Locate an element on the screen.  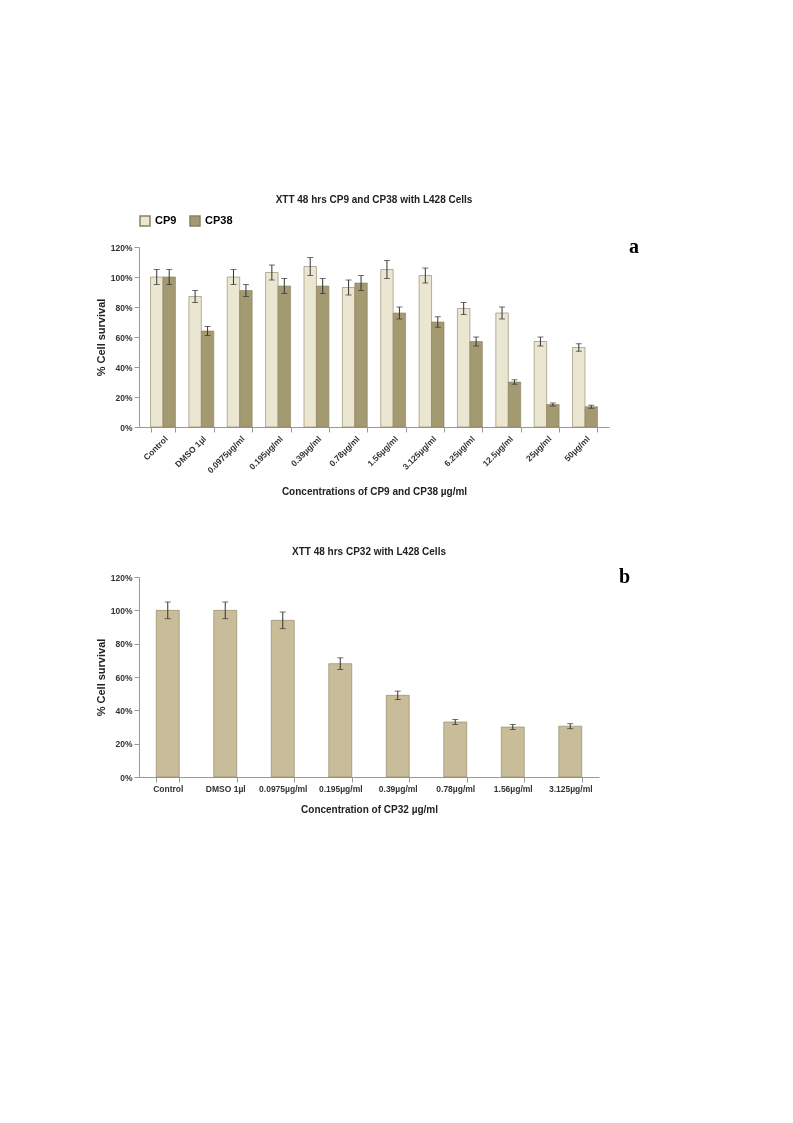
legend-label: CP38 is located at coordinates (219, 220).